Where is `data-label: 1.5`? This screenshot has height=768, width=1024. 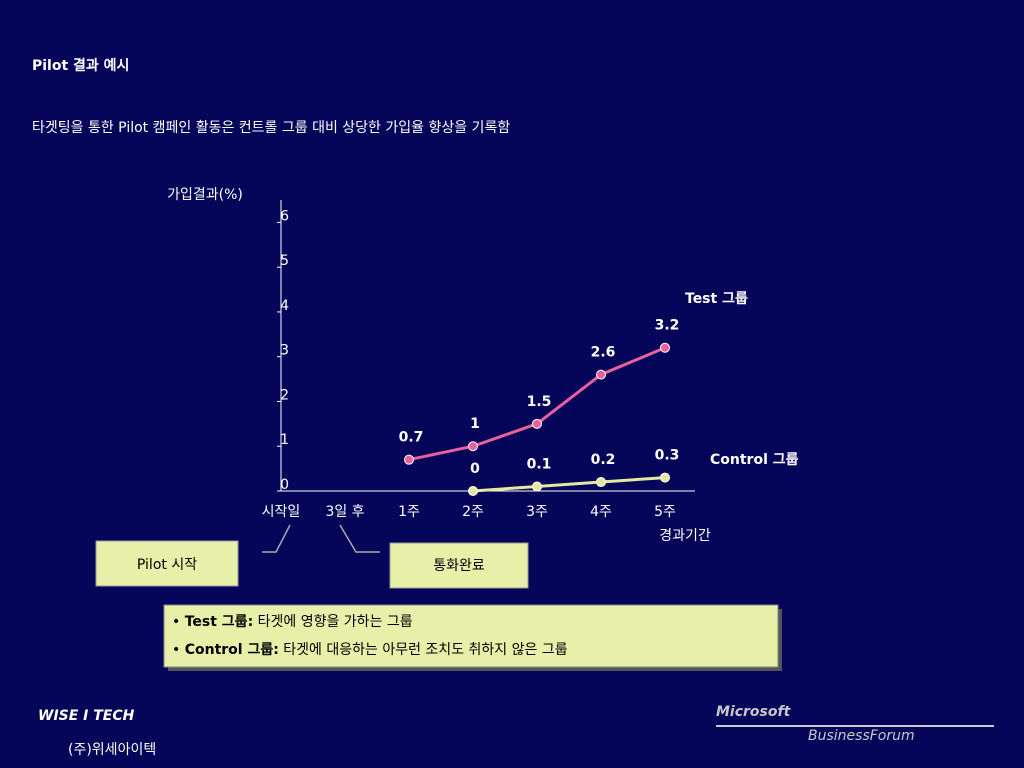
data-label: 1.5 is located at coordinates (539, 402).